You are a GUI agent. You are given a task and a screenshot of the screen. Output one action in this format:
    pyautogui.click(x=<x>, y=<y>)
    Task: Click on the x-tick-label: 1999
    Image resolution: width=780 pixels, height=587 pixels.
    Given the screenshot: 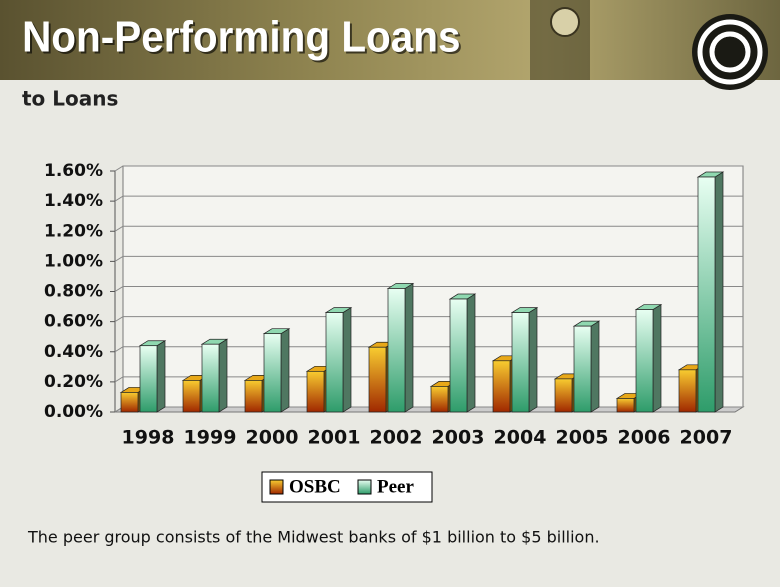 What is the action you would take?
    pyautogui.click(x=210, y=438)
    